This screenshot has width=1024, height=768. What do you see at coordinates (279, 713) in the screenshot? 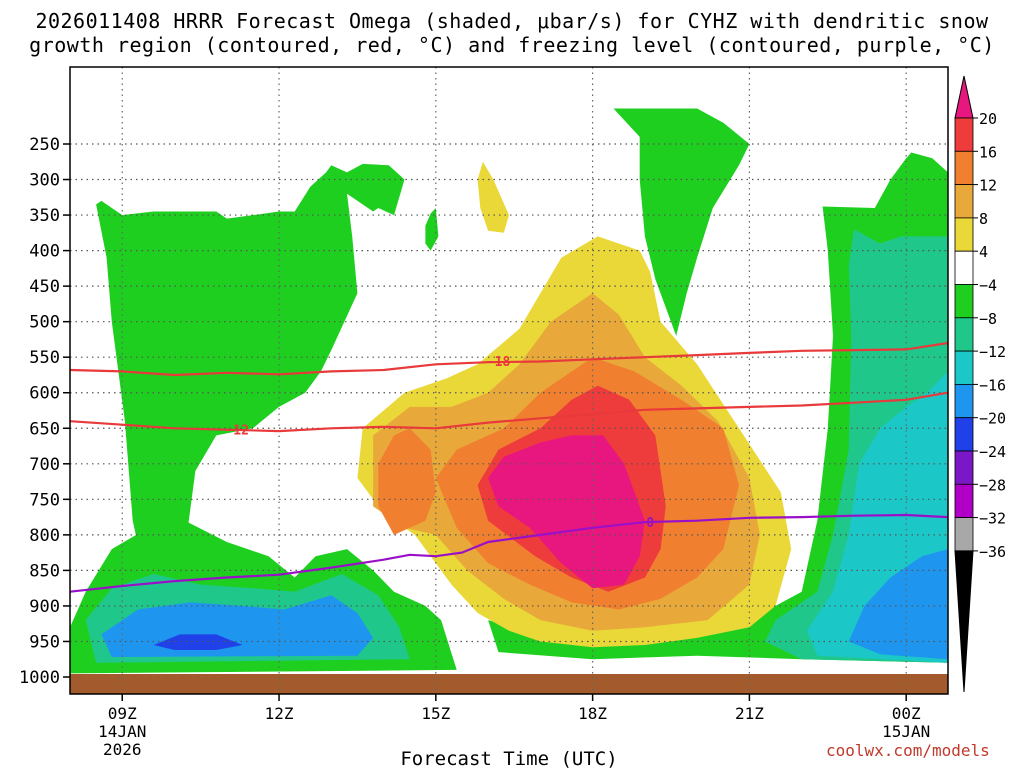
I see `x-tick-label-12Z: 12Z` at bounding box center [279, 713].